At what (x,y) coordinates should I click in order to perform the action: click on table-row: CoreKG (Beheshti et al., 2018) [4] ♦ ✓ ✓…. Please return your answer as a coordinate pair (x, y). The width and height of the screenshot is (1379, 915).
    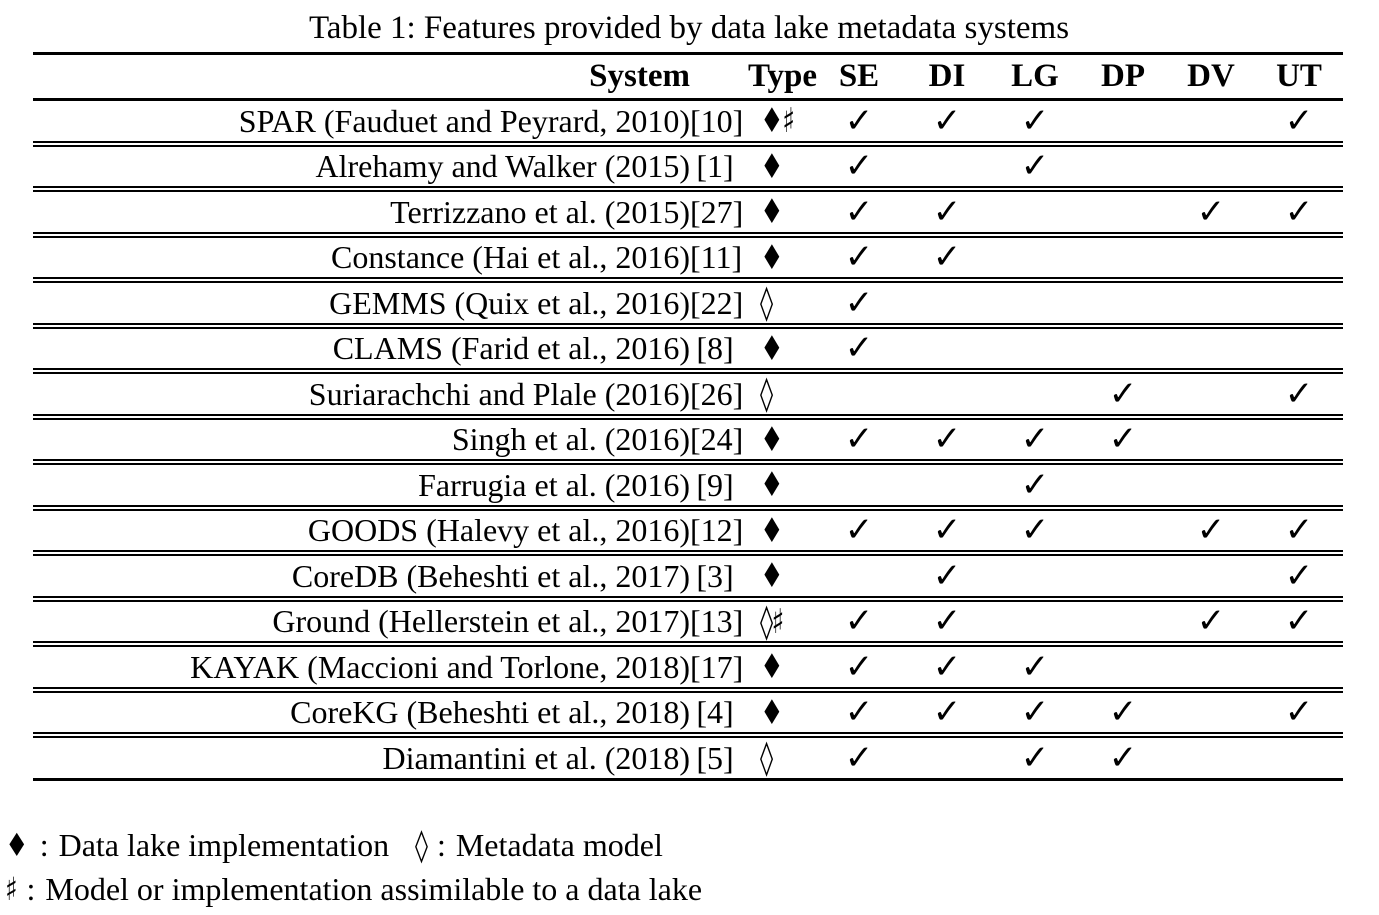
    Looking at the image, I should click on (688, 713).